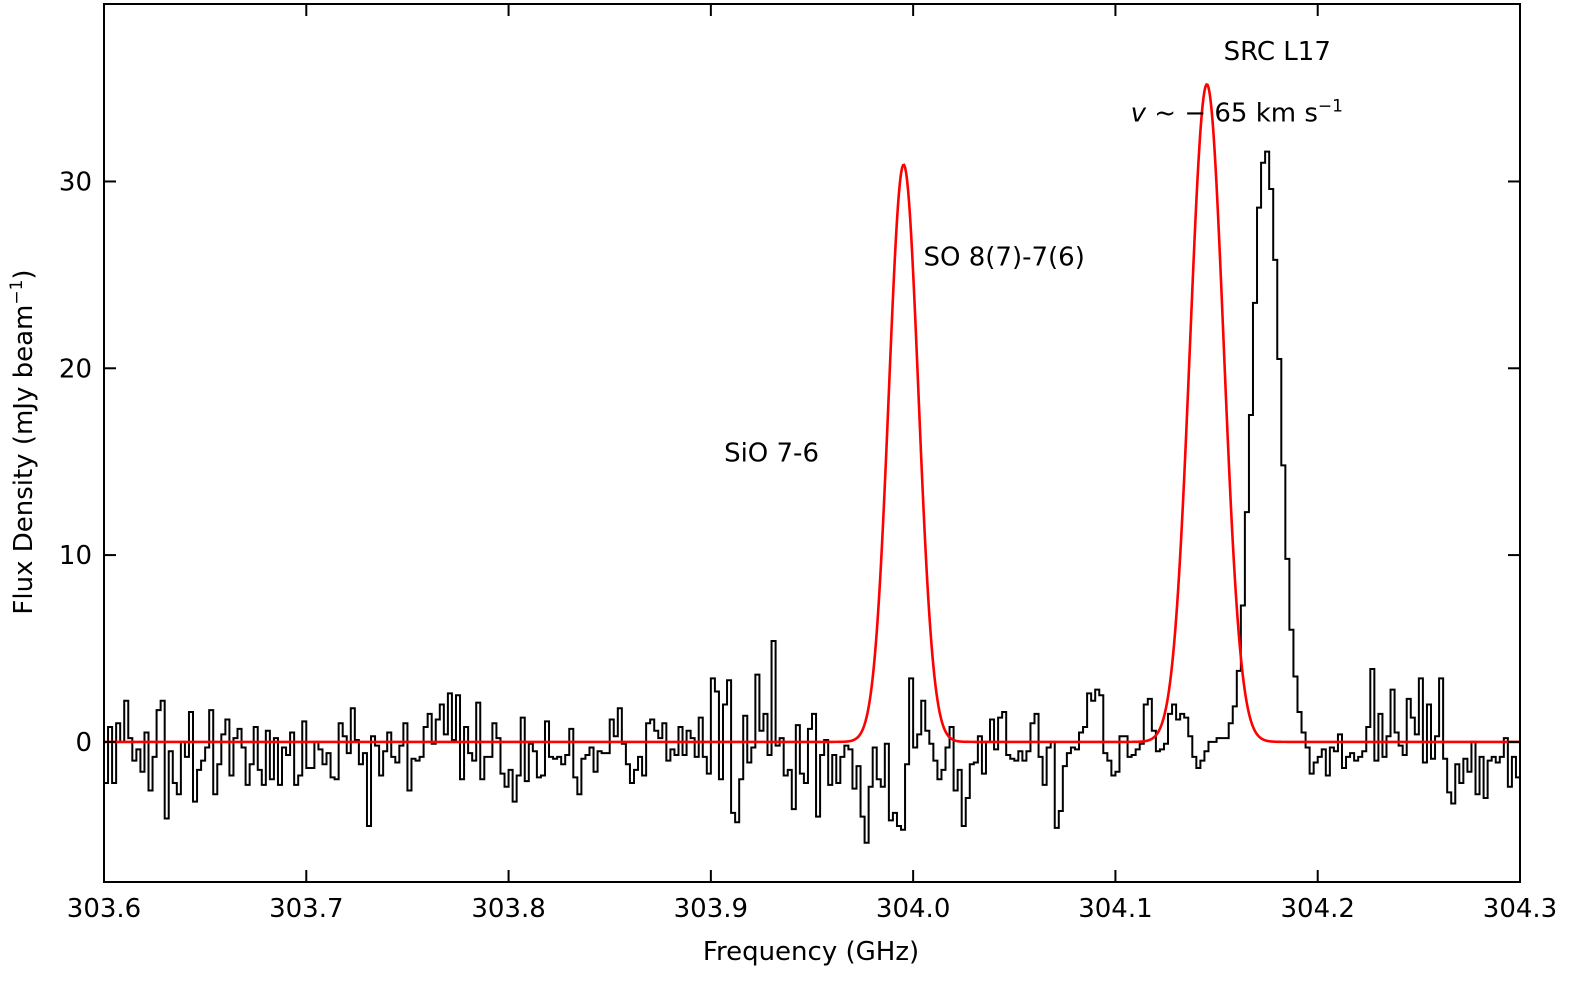 The image size is (1585, 982). Describe the element at coordinates (24, 274) in the screenshot. I see `y-axis-title-close: )` at that location.